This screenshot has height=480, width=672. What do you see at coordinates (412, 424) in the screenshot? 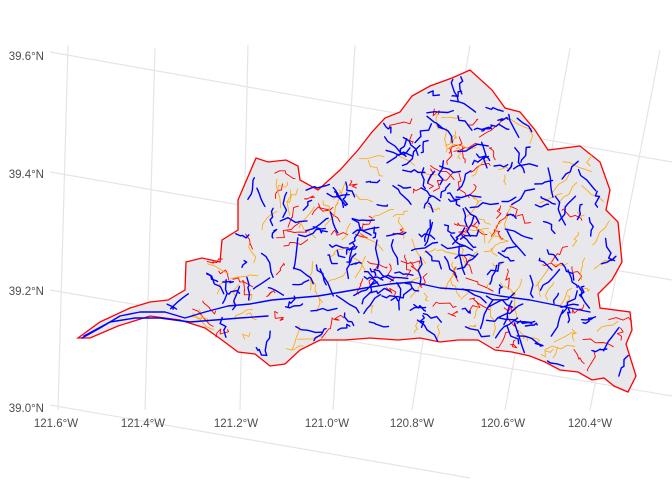
I see `lon-label: 120.8°W` at bounding box center [412, 424].